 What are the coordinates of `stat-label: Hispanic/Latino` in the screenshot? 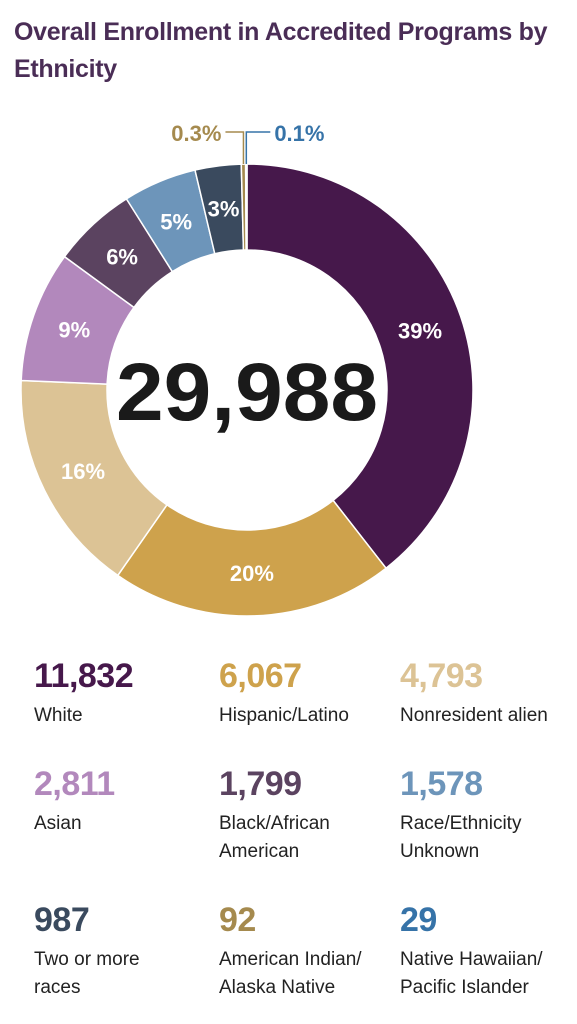 It's located at (284, 715).